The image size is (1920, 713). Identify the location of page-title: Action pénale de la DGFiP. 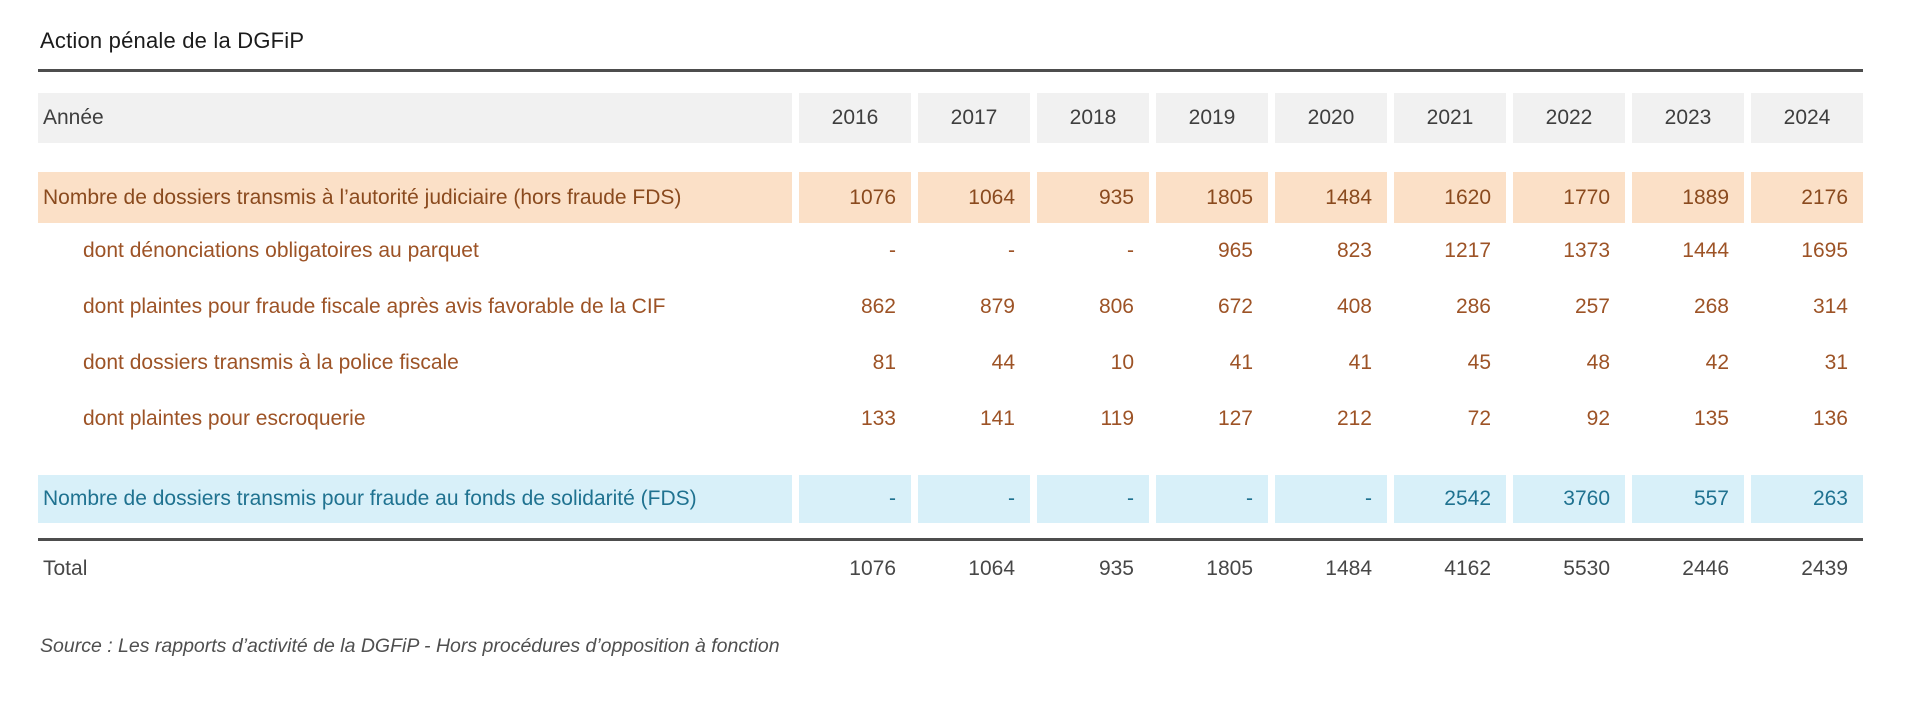
(172, 40).